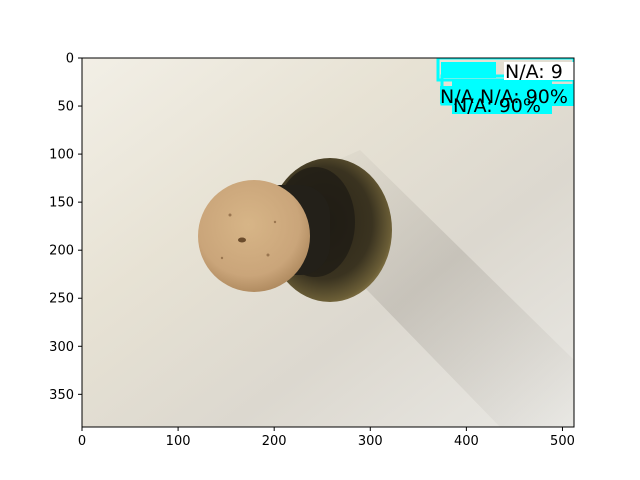 This screenshot has width=640, height=480. I want to click on y-tick-label: 350, so click(61, 395).